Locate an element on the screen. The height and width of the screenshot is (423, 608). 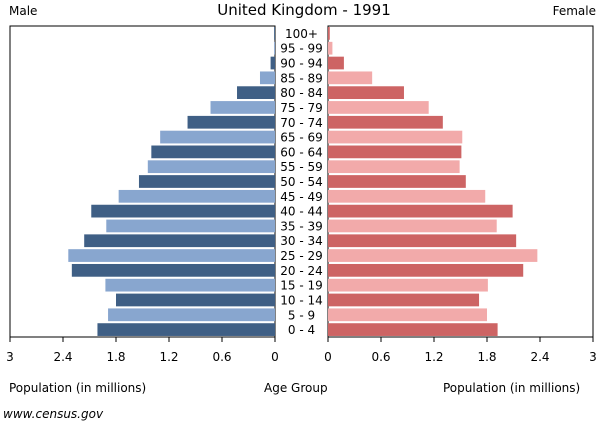
x-axis-ticks: 0 0 0.6 0.6 1.2 1.2 1.8 1.8 2.4 2.4 3 3 is located at coordinates (301, 350).